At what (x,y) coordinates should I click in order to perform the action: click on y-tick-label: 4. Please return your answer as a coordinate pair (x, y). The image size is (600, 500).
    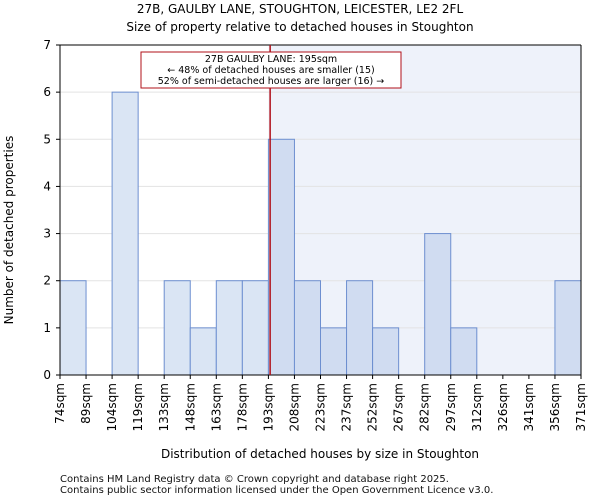
    Looking at the image, I should click on (47, 186).